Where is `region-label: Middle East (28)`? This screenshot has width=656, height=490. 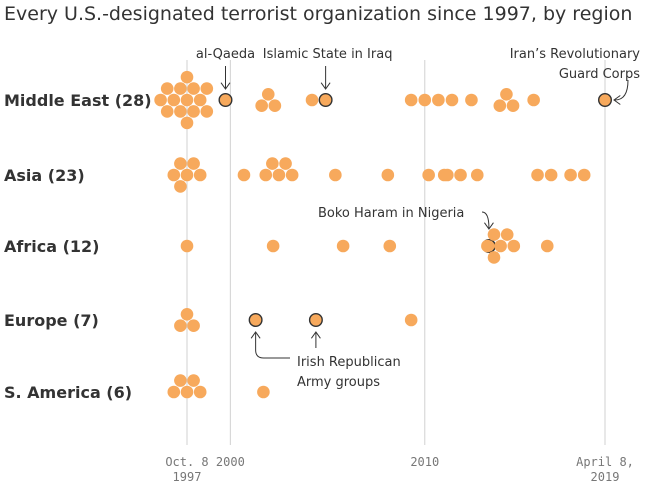
region-label: Middle East (28) is located at coordinates (78, 100).